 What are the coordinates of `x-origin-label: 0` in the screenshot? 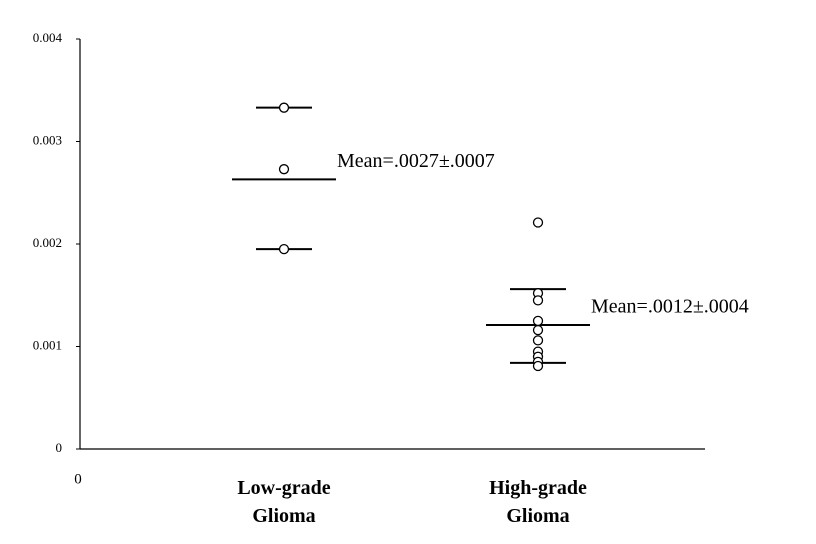 It's located at (78, 479).